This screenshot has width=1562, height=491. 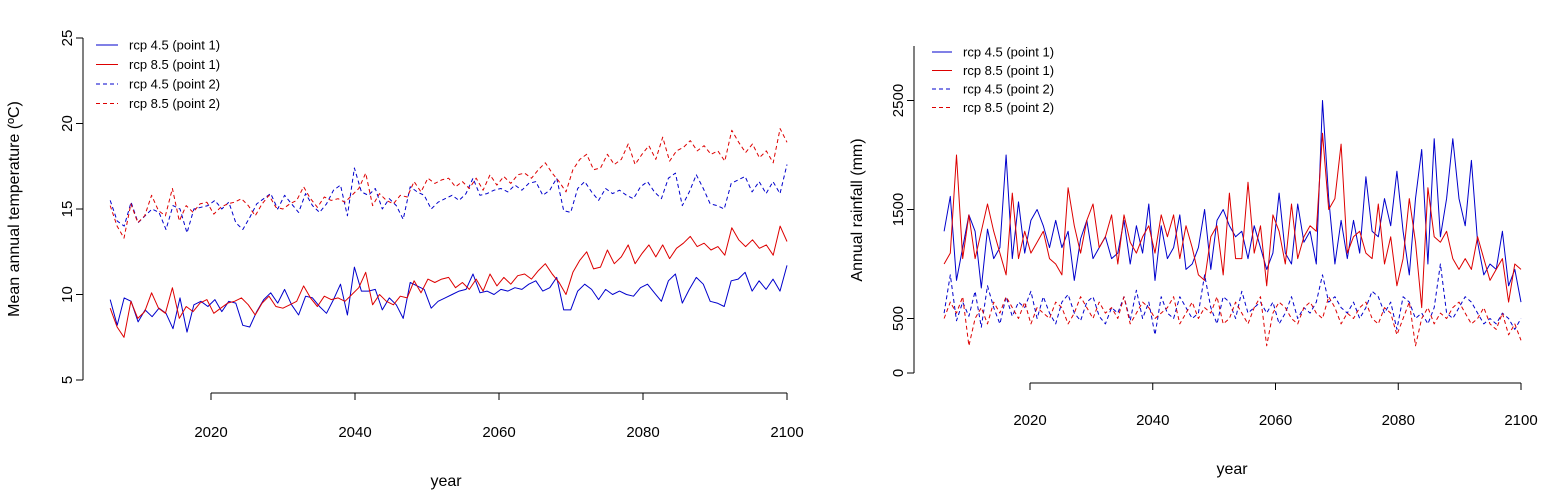 I want to click on y-tick-label: 15, so click(x=67, y=209).